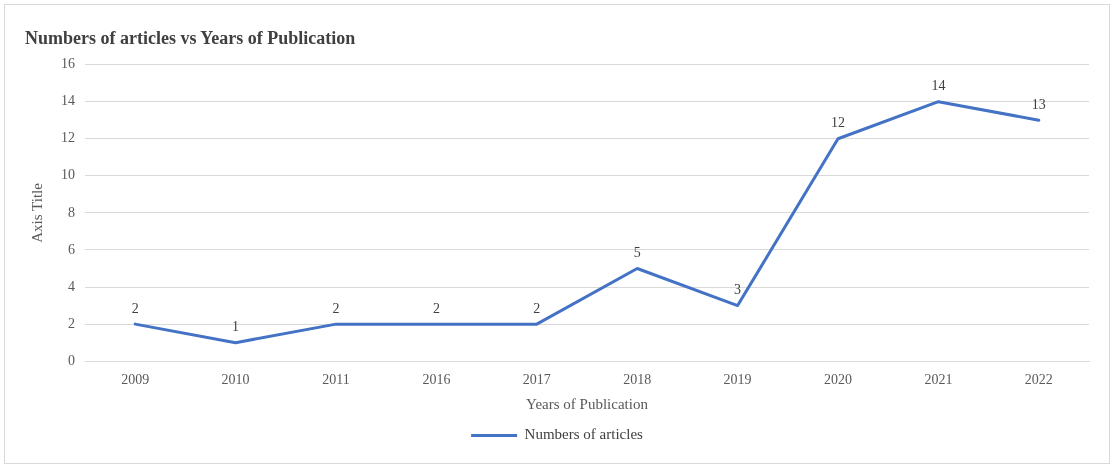 Image resolution: width=1114 pixels, height=468 pixels. What do you see at coordinates (738, 290) in the screenshot?
I see `data-label: 3` at bounding box center [738, 290].